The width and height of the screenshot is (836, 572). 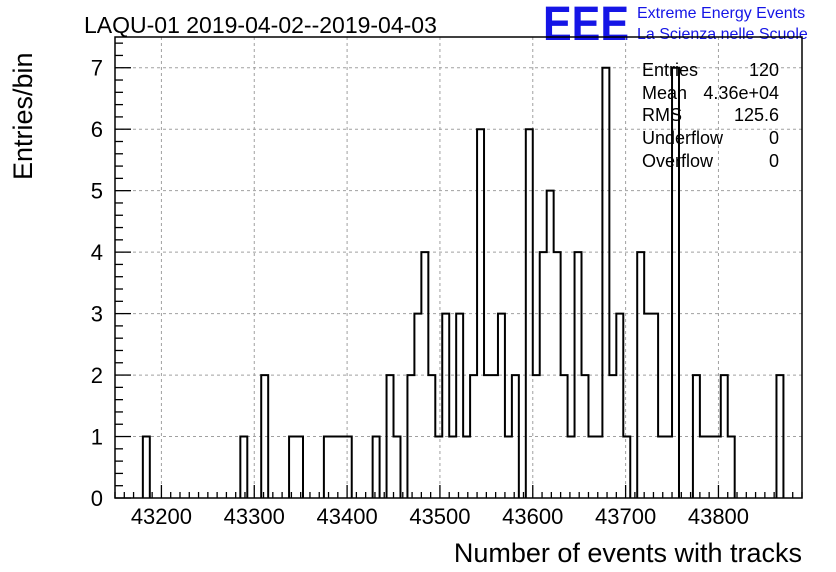 What do you see at coordinates (625, 516) in the screenshot?
I see `x-tick-label: 43700` at bounding box center [625, 516].